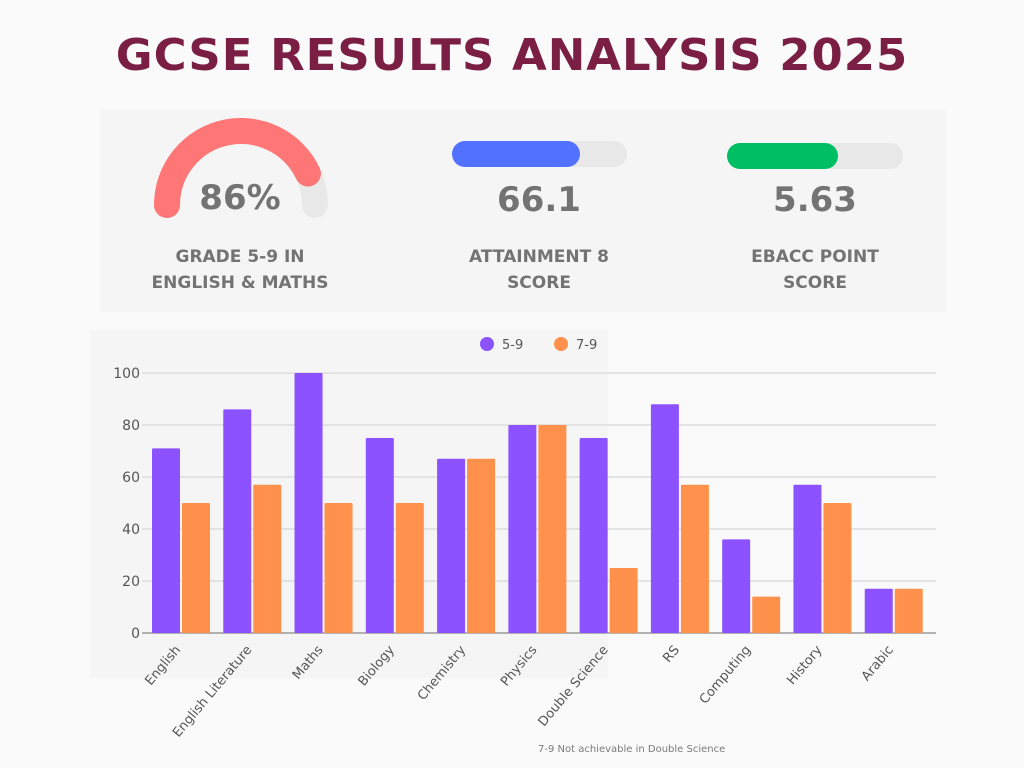  I want to click on y-tick-label: 40, so click(131, 530).